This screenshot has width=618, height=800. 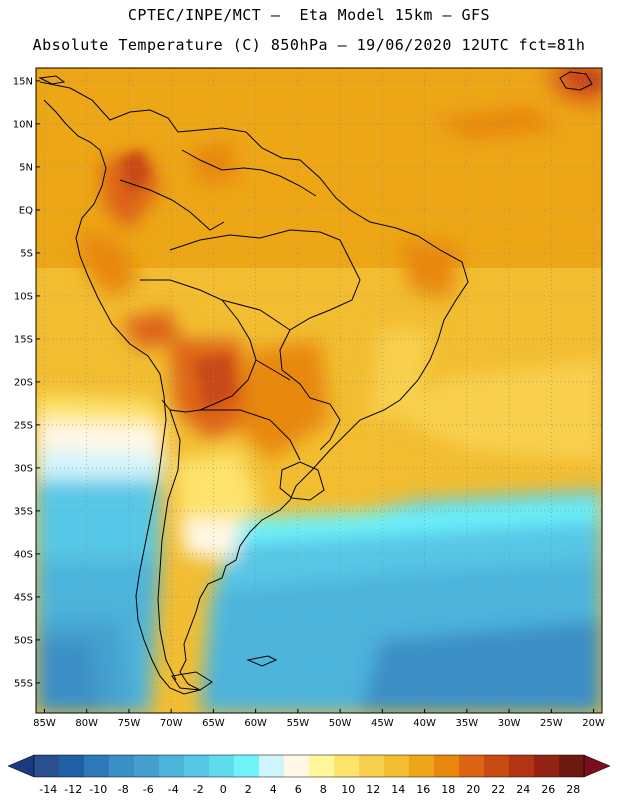 What do you see at coordinates (223, 789) in the screenshot?
I see `colorbar-label: 0` at bounding box center [223, 789].